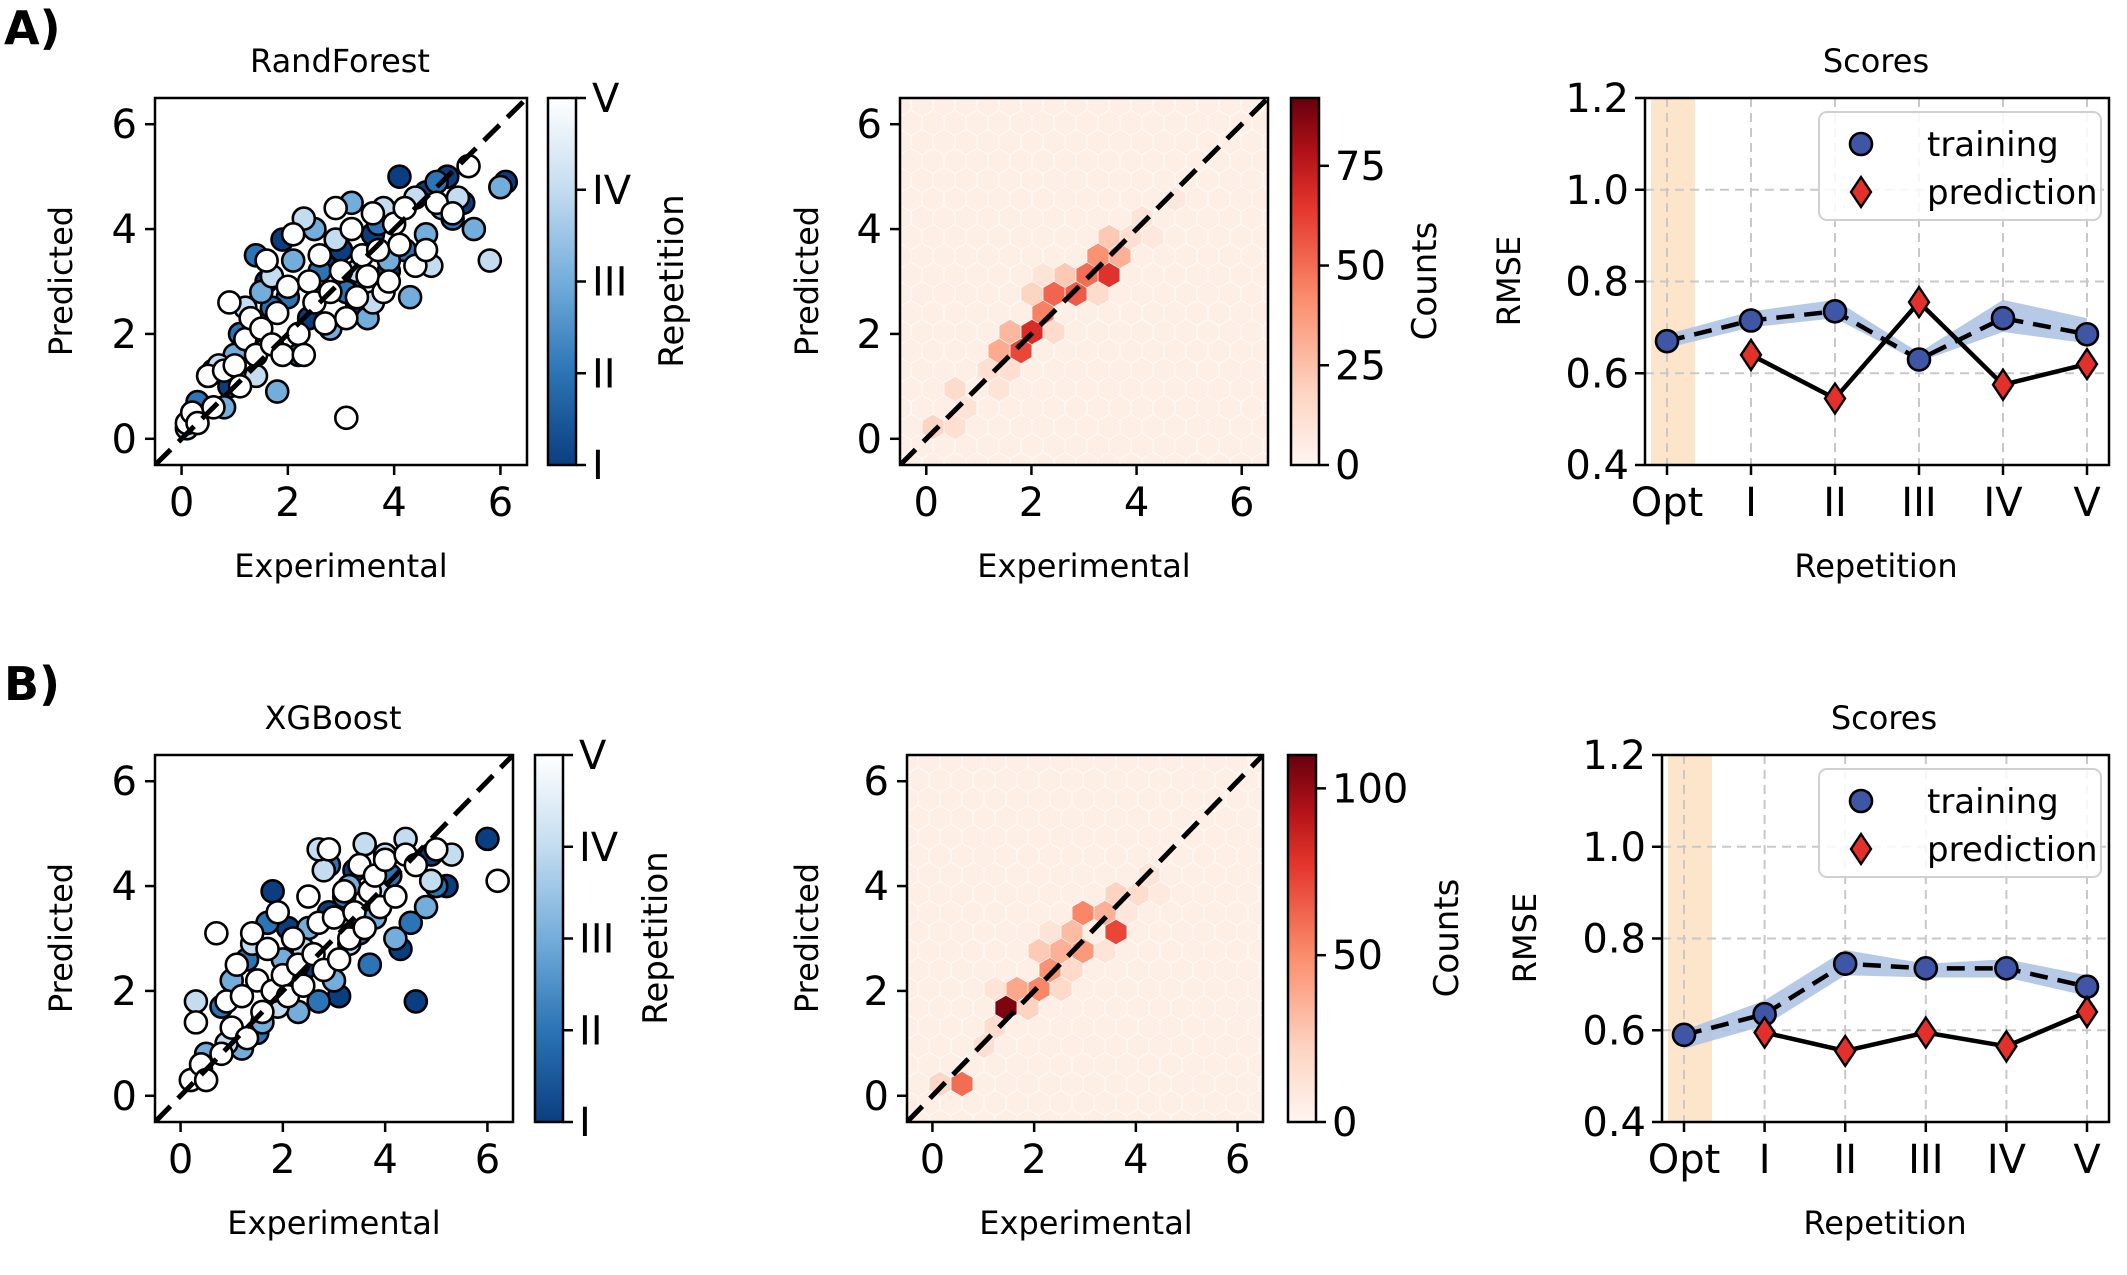 The width and height of the screenshot is (2127, 1275). Describe the element at coordinates (606, 99) in the screenshot. I see `colorbar-tick-label: V` at that location.